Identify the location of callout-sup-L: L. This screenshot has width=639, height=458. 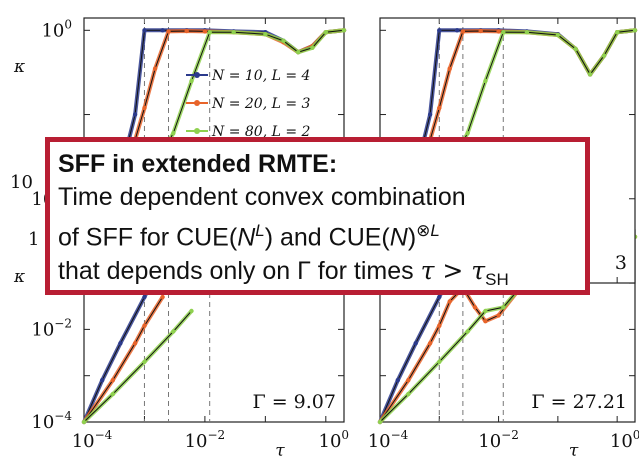
(260, 230).